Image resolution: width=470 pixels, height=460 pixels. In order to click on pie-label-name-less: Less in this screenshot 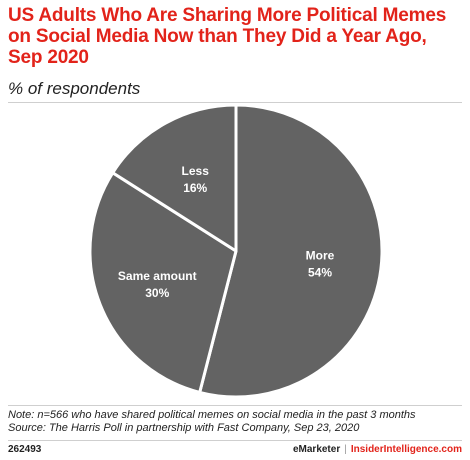, I will do `click(196, 171)`.